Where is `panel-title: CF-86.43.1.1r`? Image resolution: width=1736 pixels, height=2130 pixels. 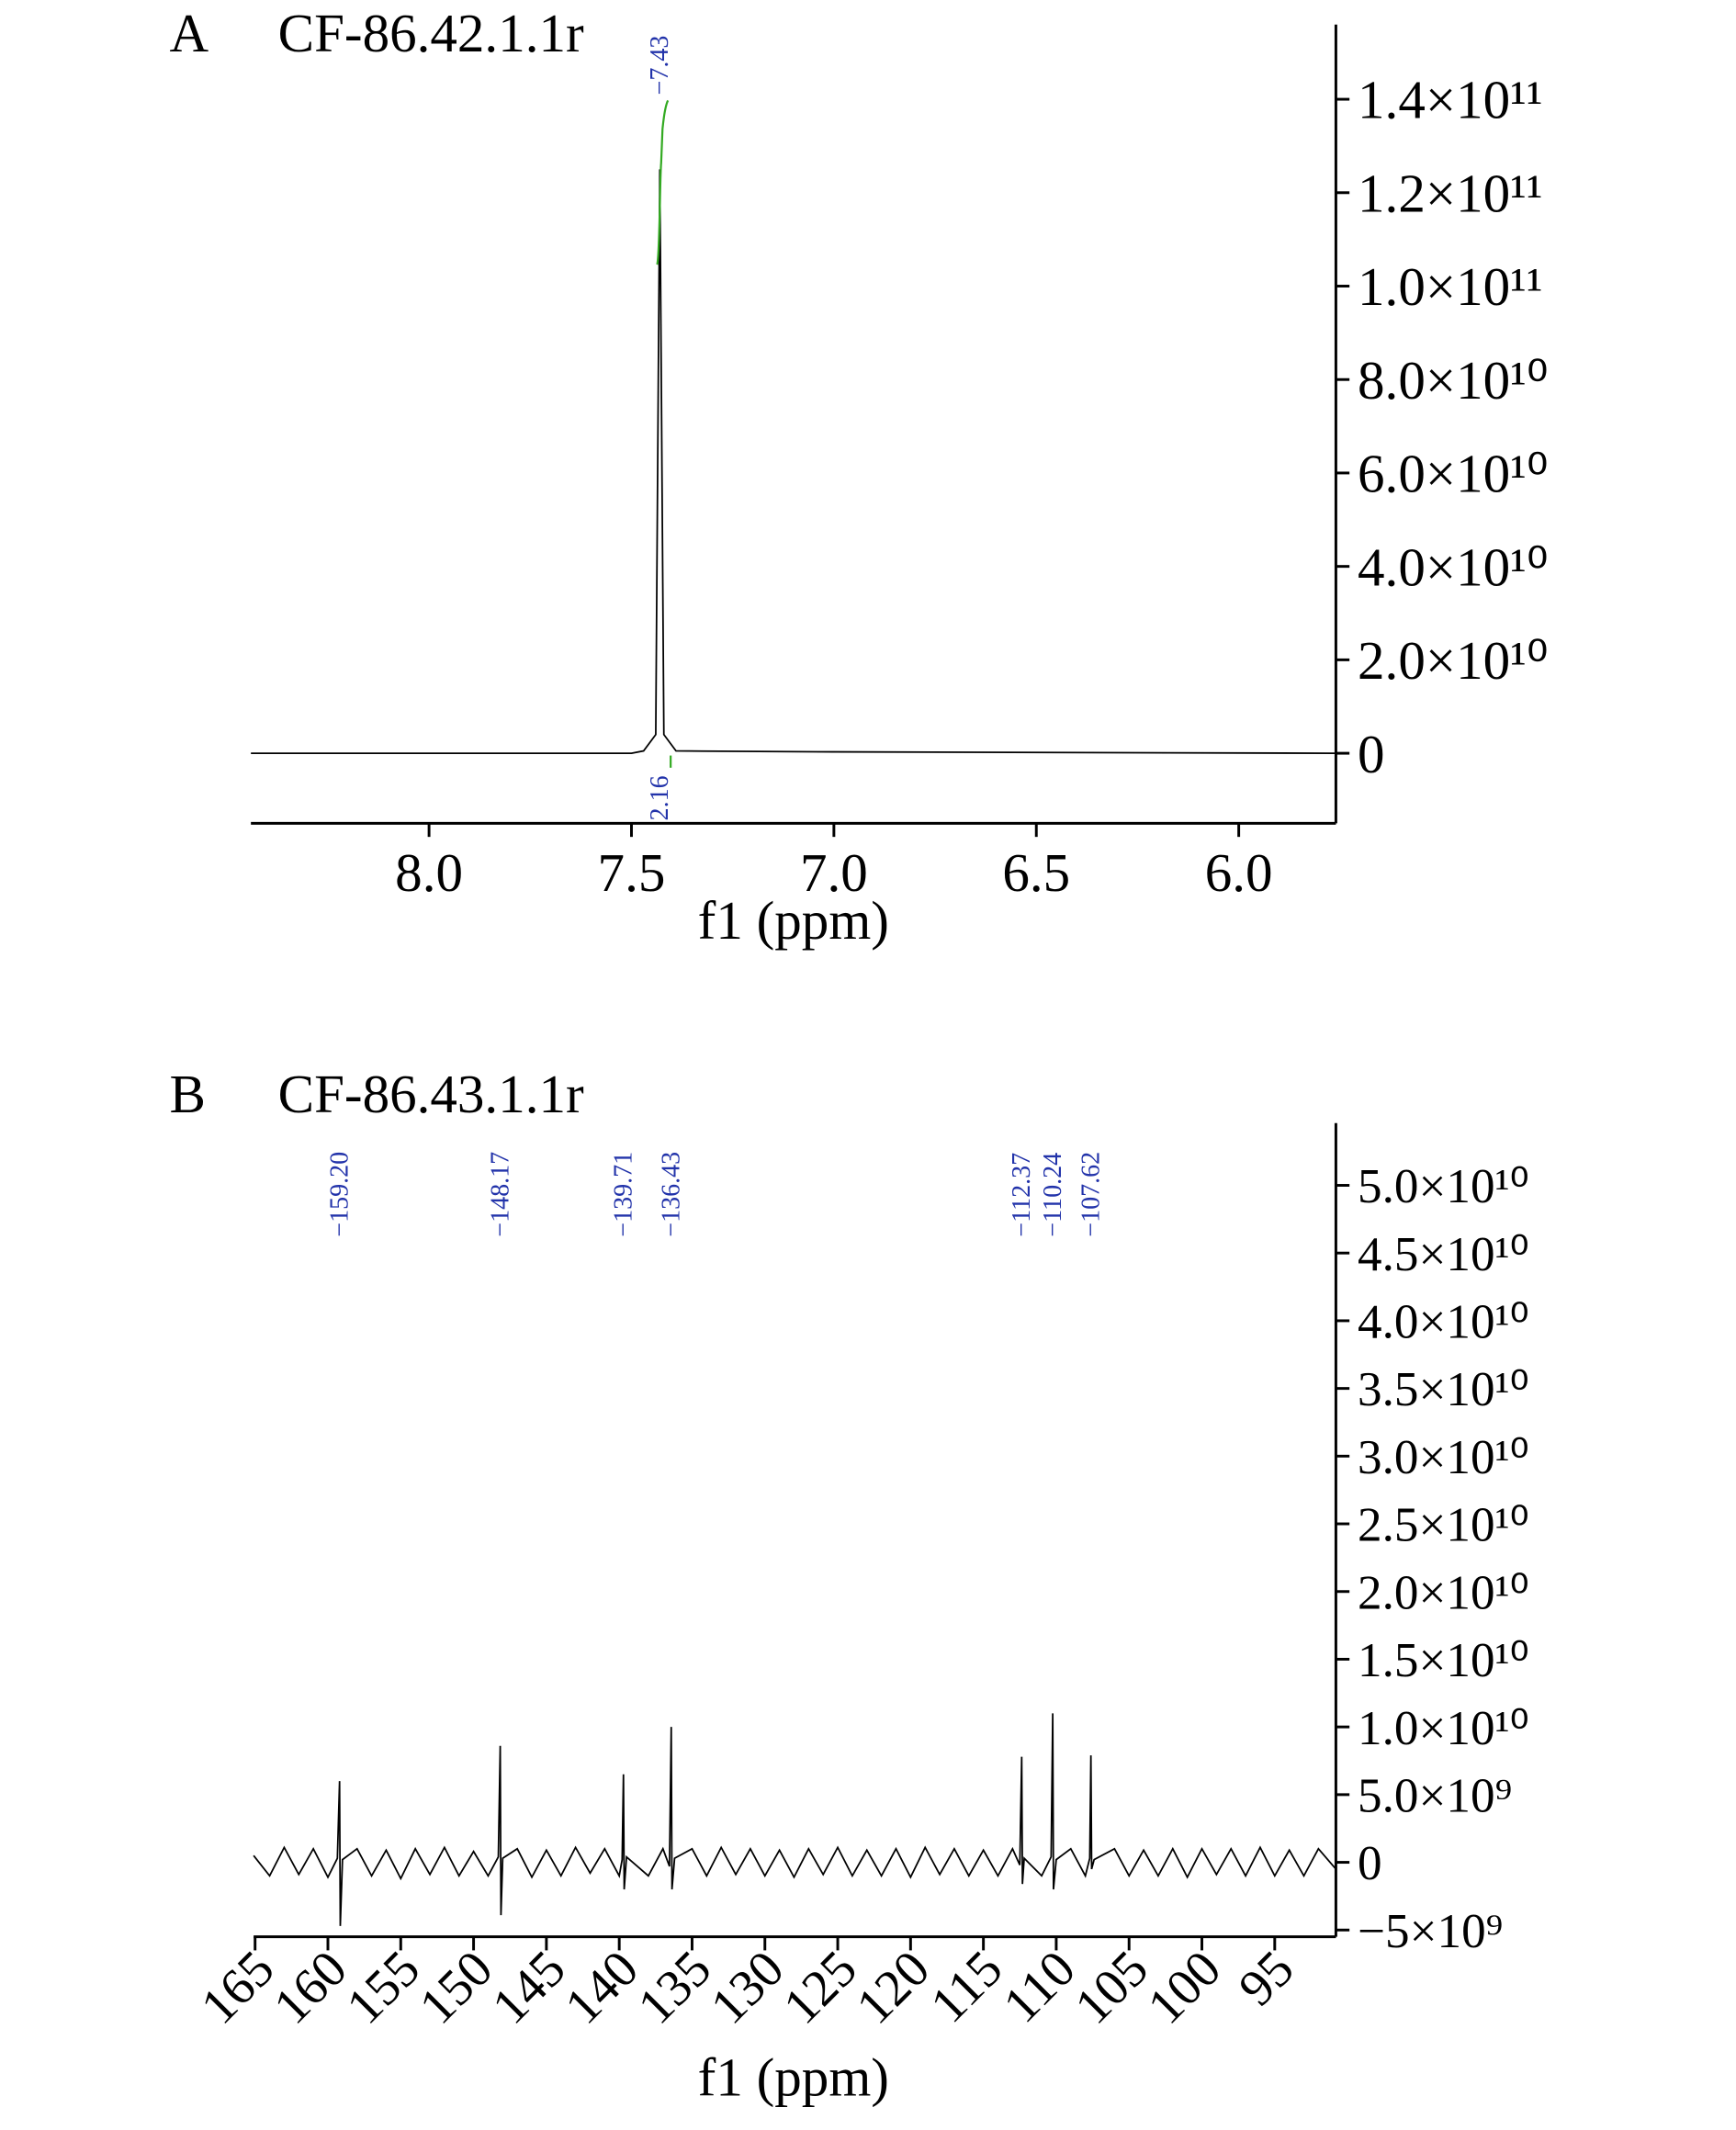
panel-title: CF-86.43.1.1r is located at coordinates (431, 1094).